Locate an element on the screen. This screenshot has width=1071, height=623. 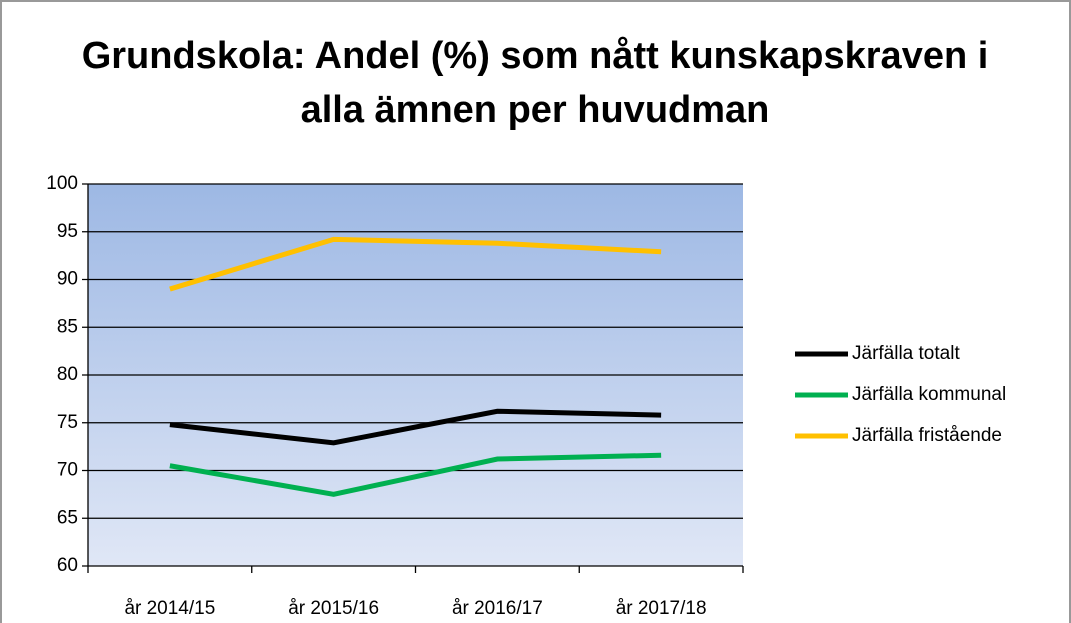
x-tick-label: år 2014/15 is located at coordinates (169, 608).